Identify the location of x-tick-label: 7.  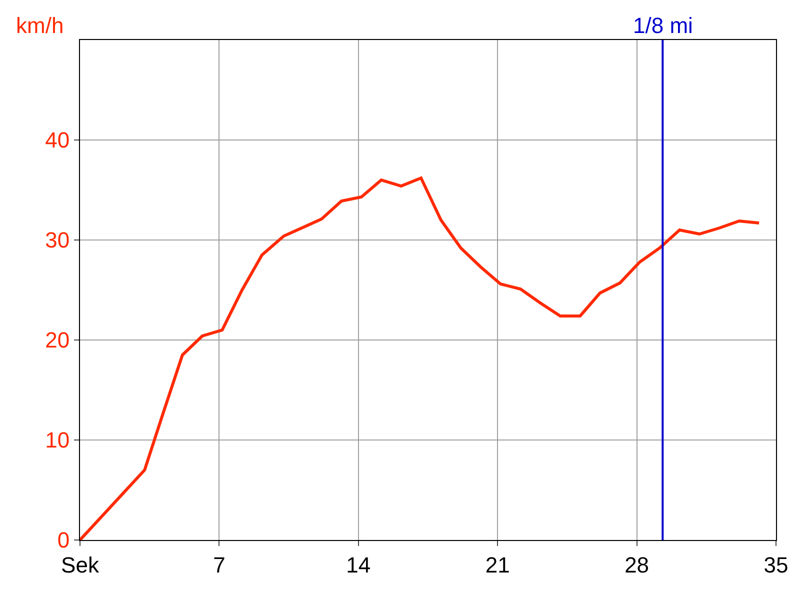
(219, 565).